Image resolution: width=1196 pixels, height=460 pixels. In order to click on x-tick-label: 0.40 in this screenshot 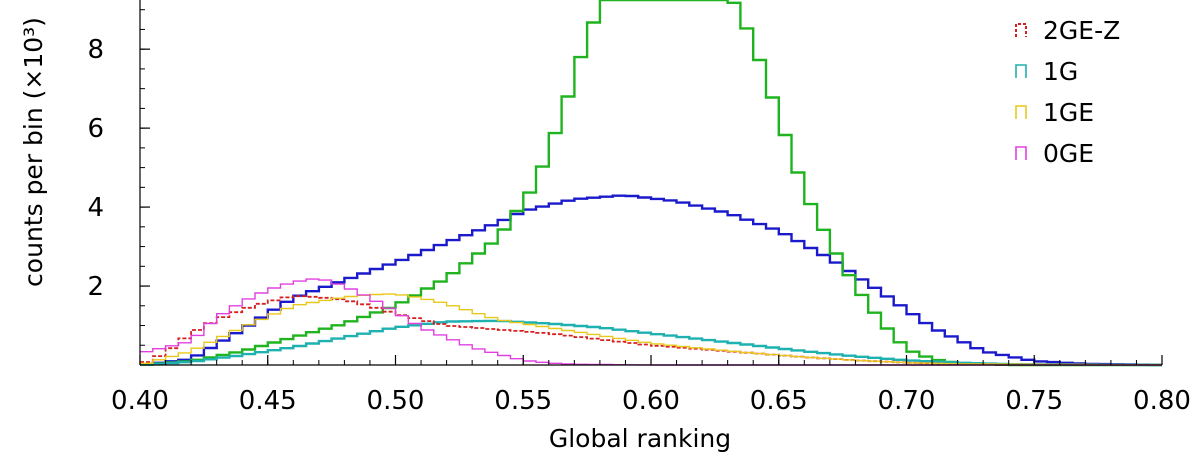, I will do `click(140, 401)`.